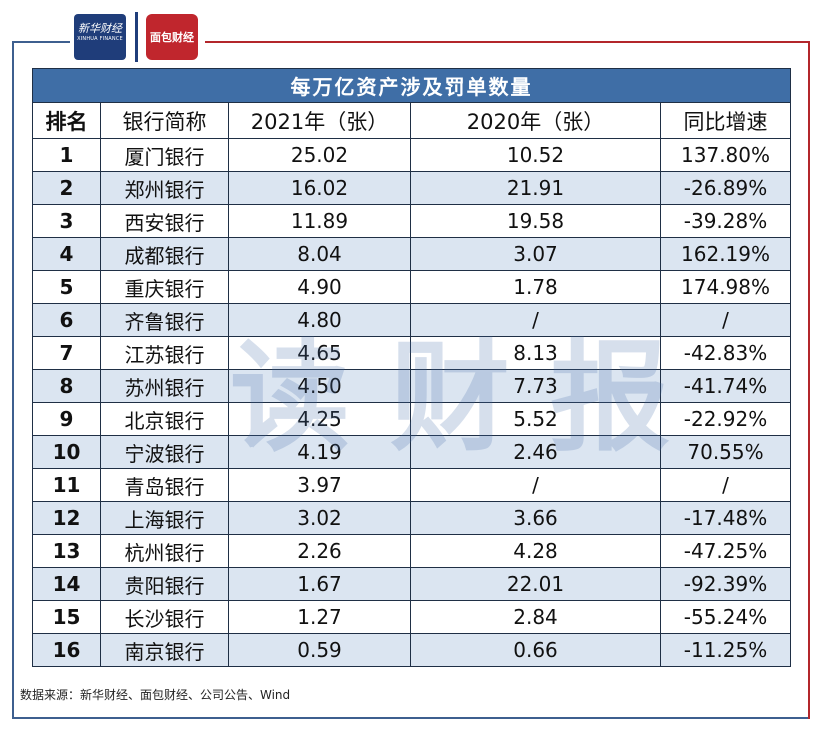 Image resolution: width=822 pixels, height=733 pixels. What do you see at coordinates (319, 155) in the screenshot?
I see `table-cell: 25.02` at bounding box center [319, 155].